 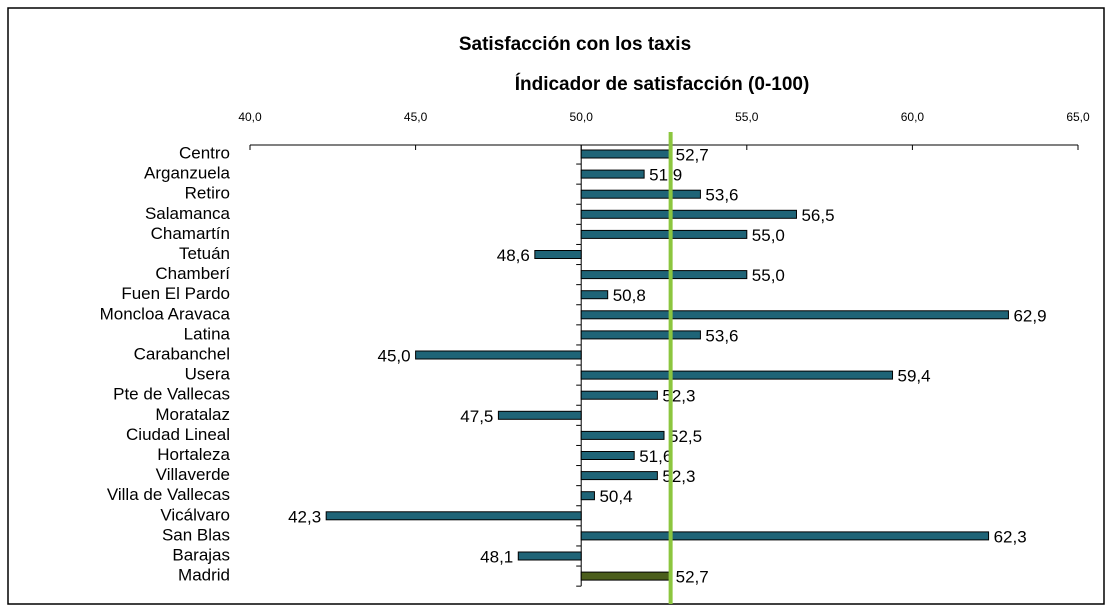 What do you see at coordinates (575, 44) in the screenshot?
I see `chart-title: Satisfacción con los taxis` at bounding box center [575, 44].